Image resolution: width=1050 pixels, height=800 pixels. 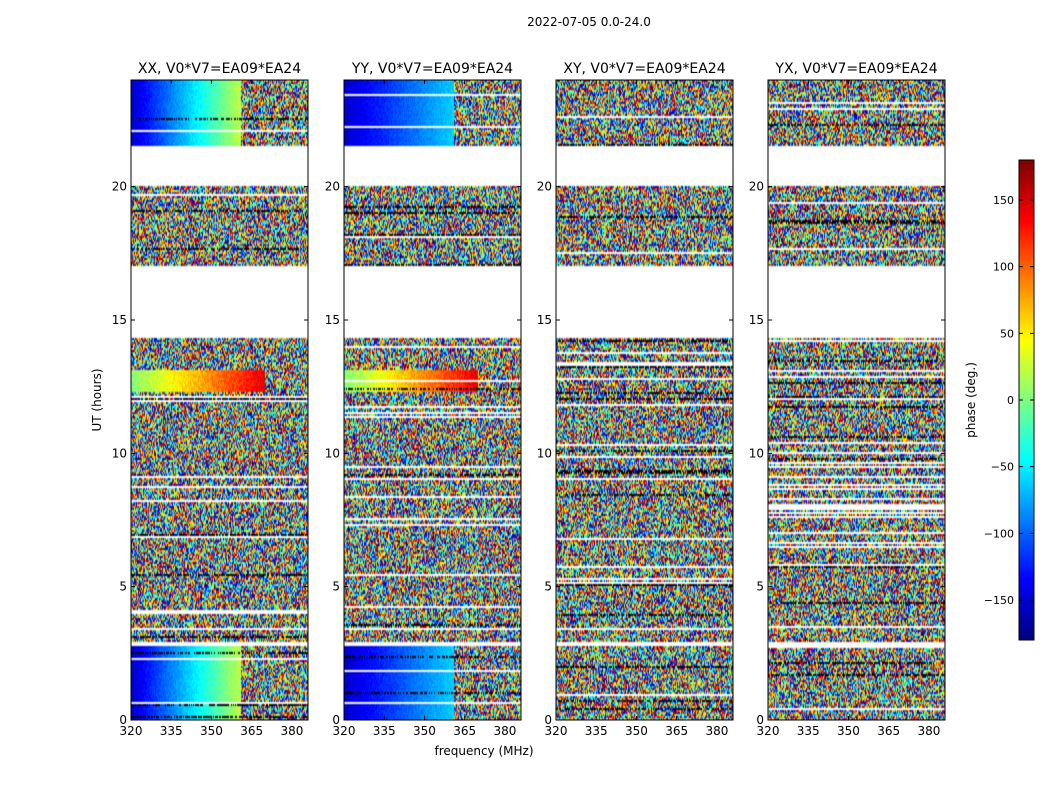 I want to click on x-axis-label: frequency (MHz), so click(x=483, y=751).